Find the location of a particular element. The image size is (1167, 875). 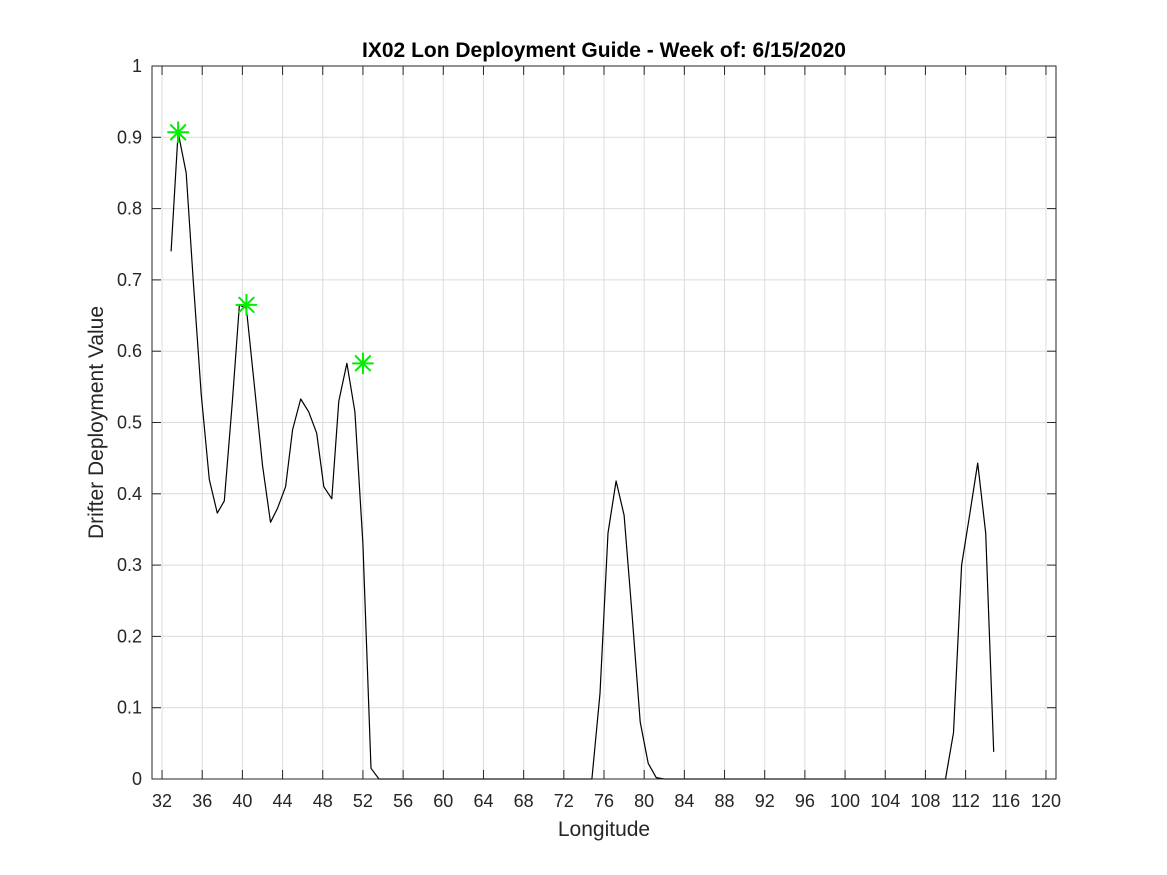

x-tick-label: 108 is located at coordinates (925, 801).